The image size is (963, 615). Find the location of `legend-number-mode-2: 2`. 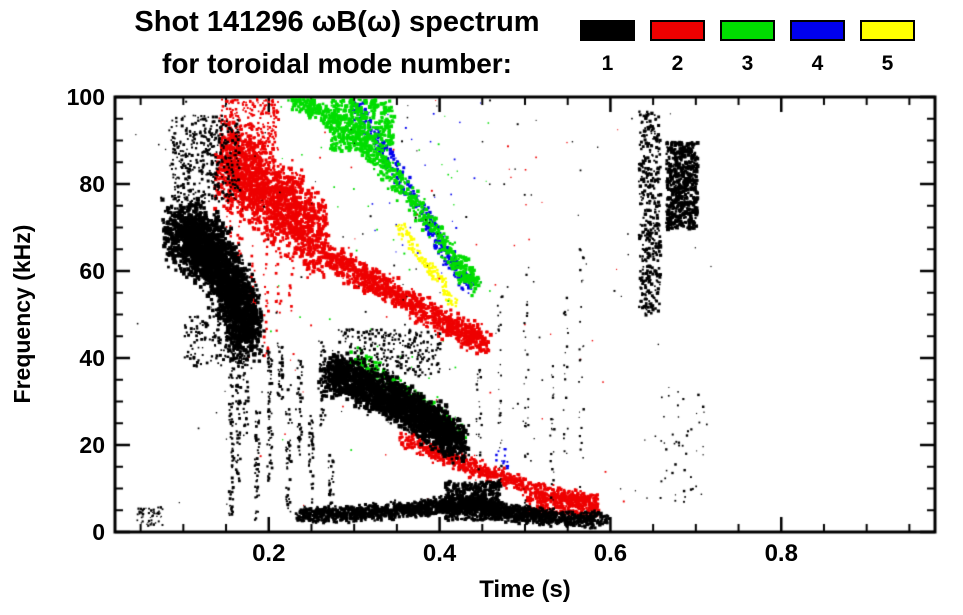

legend-number-mode-2: 2 is located at coordinates (677, 63).